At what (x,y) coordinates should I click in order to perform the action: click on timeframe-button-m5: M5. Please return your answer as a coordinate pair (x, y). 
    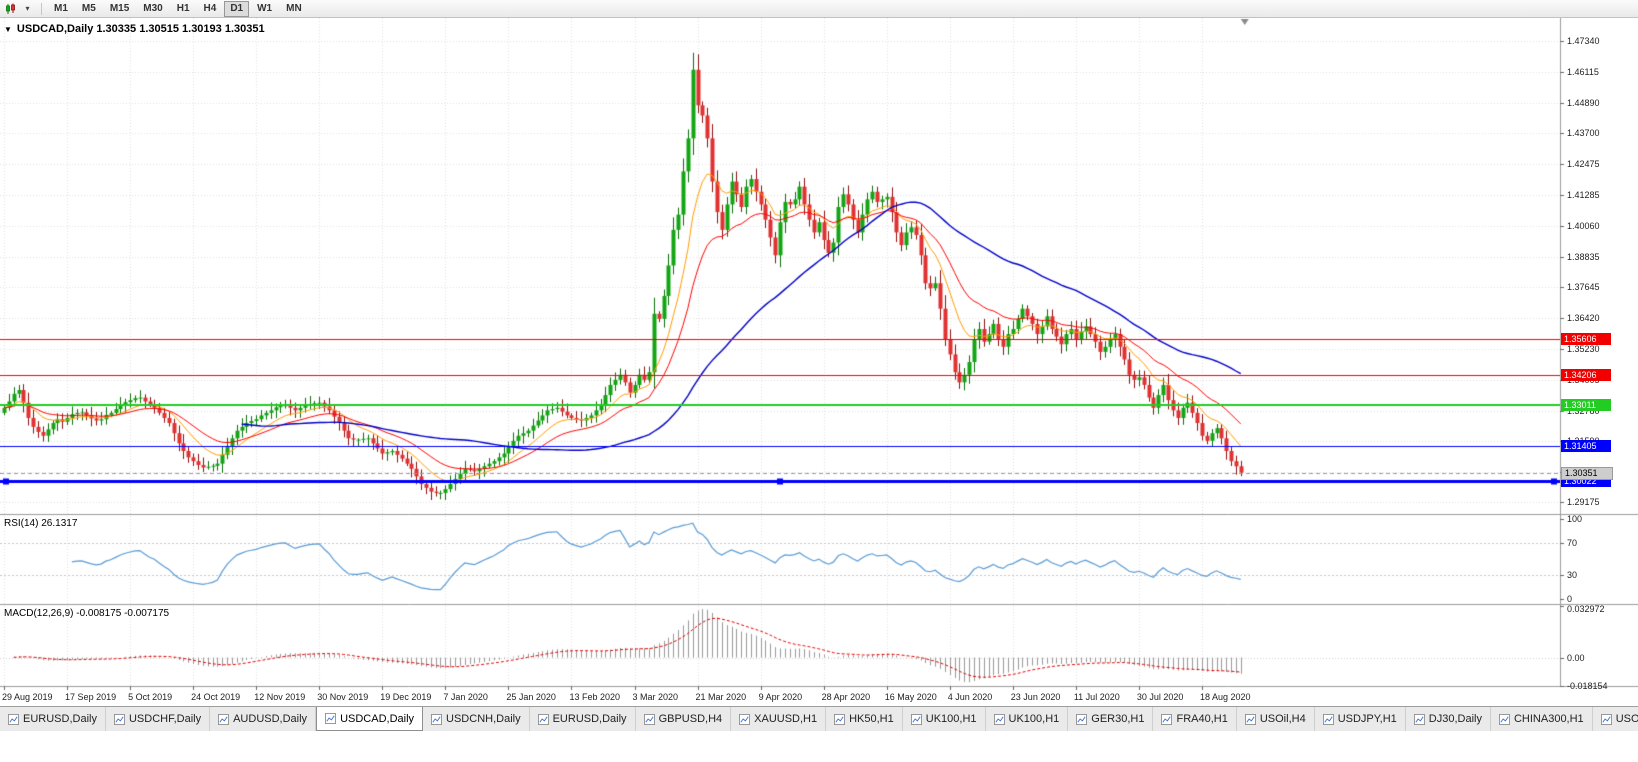
    Looking at the image, I should click on (88, 8).